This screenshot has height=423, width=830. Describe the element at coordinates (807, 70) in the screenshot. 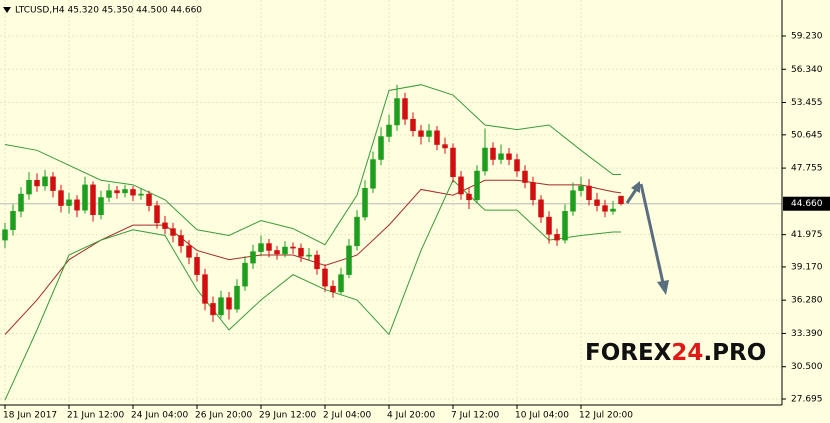

I see `y-tick-label: 56.340` at that location.